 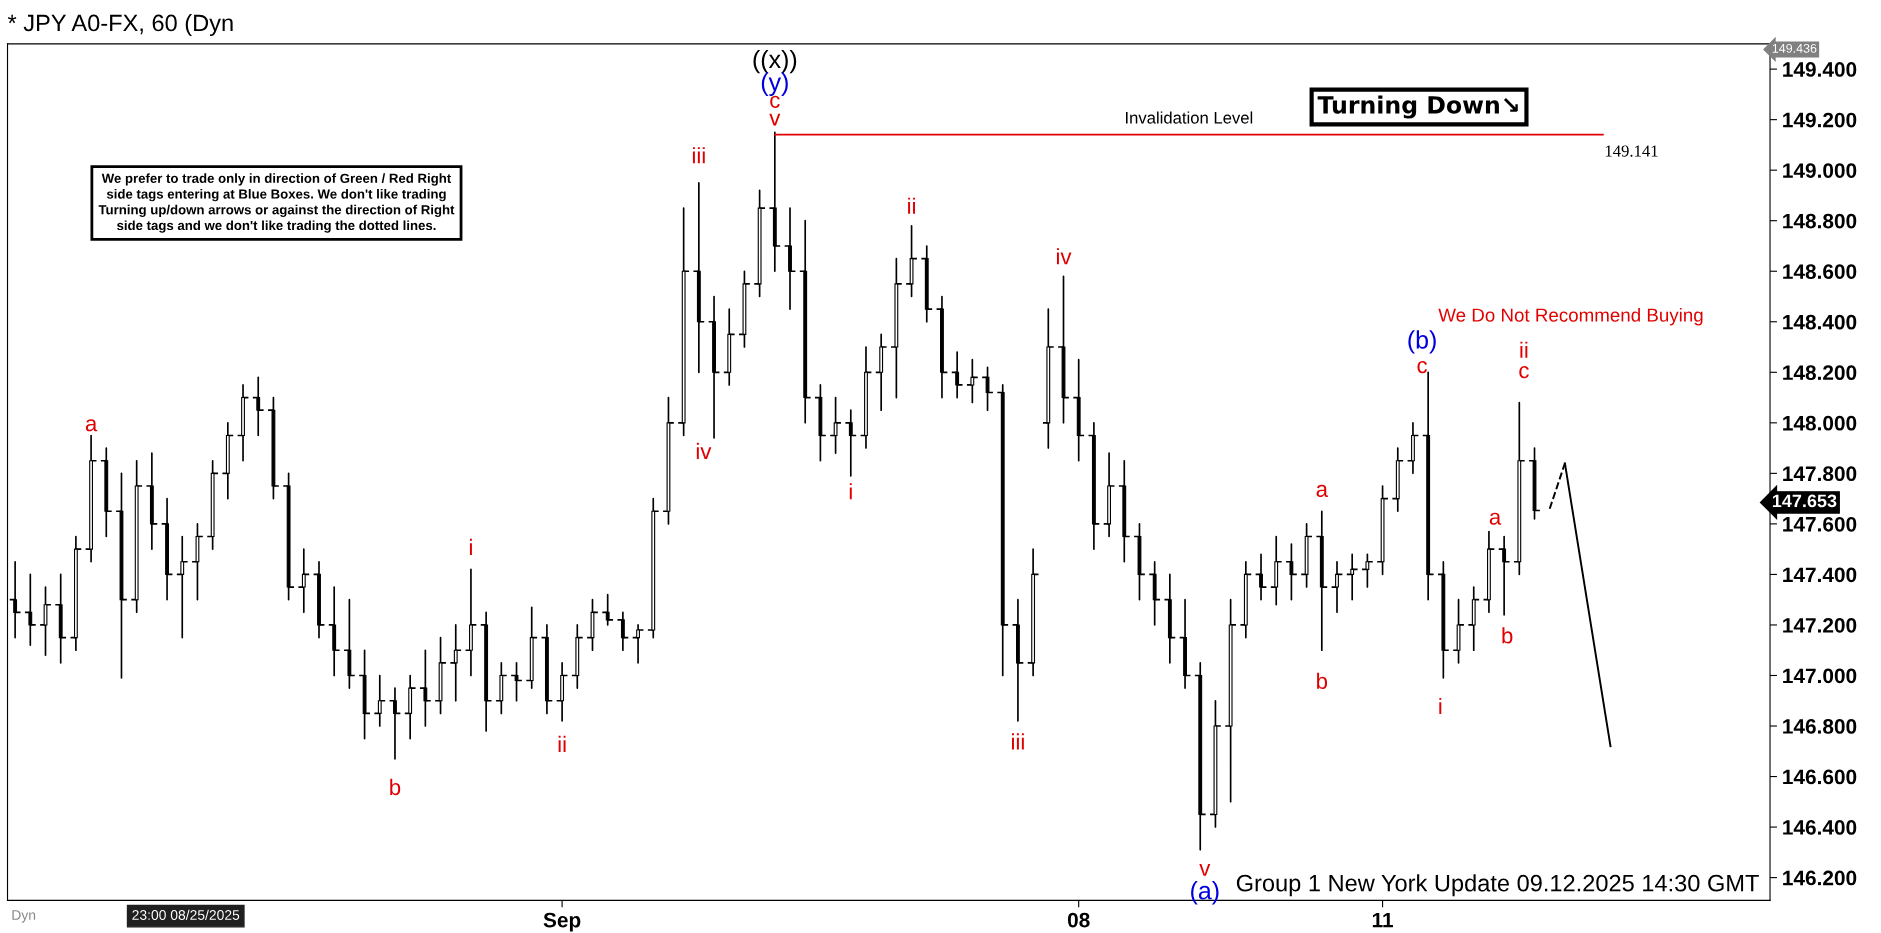 I want to click on y-tick-label: 146.600, so click(x=1820, y=777).